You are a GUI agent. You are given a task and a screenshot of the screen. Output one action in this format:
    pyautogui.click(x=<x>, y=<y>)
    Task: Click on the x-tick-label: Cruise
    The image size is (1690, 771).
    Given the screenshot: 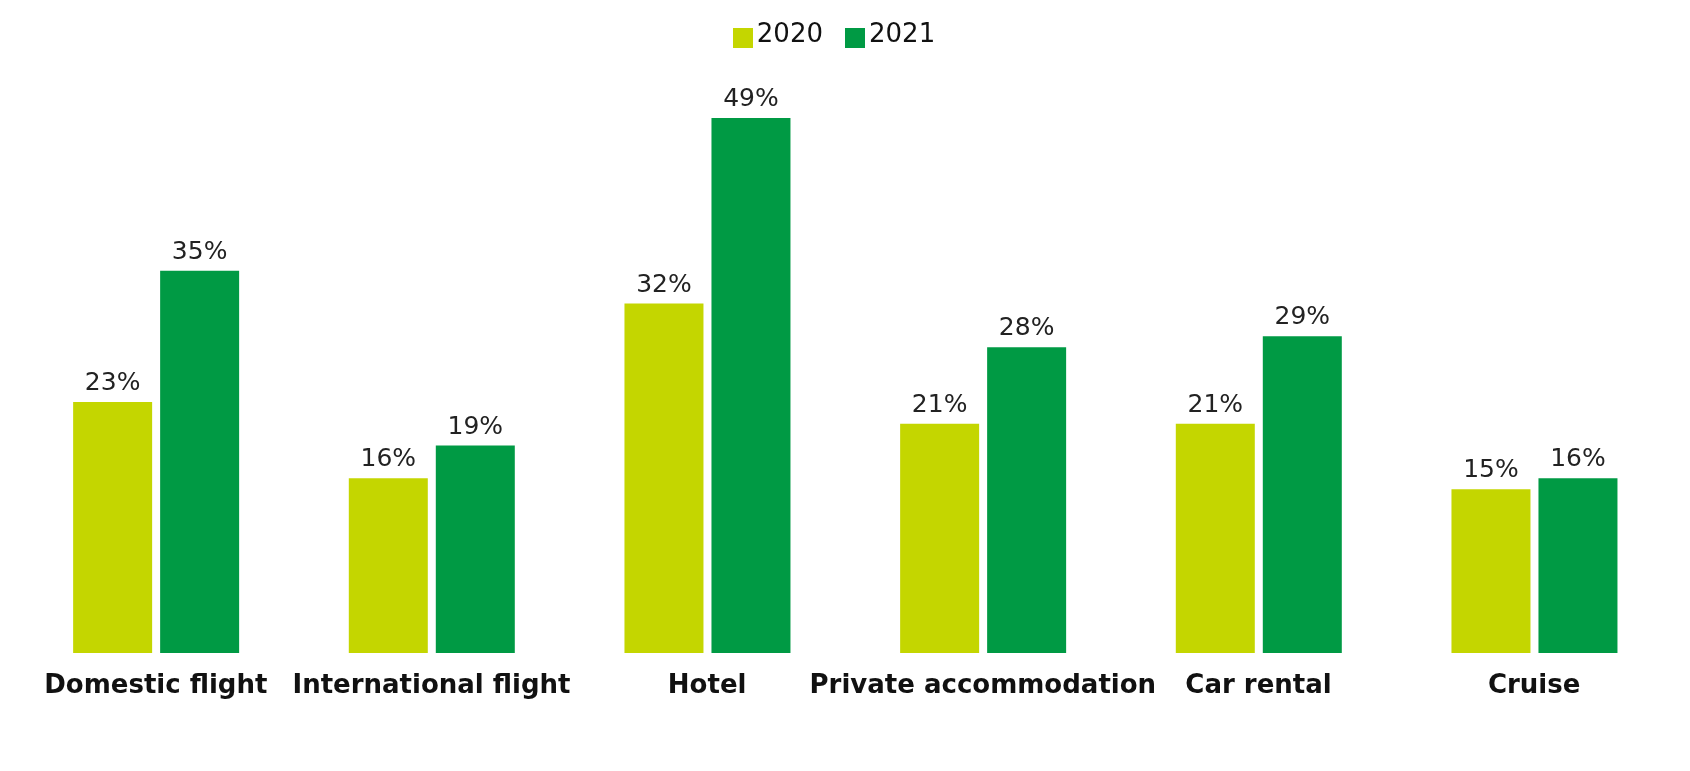 What is the action you would take?
    pyautogui.click(x=1534, y=684)
    